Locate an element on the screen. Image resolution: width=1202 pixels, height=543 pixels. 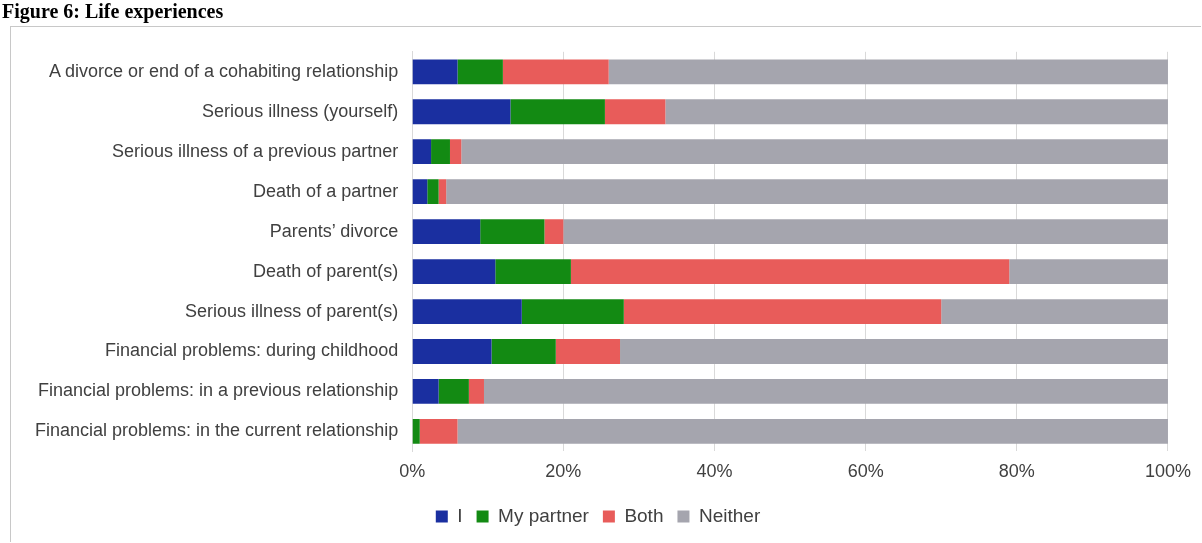
y-tick-label: Serious illness of a previous partner is located at coordinates (255, 150).